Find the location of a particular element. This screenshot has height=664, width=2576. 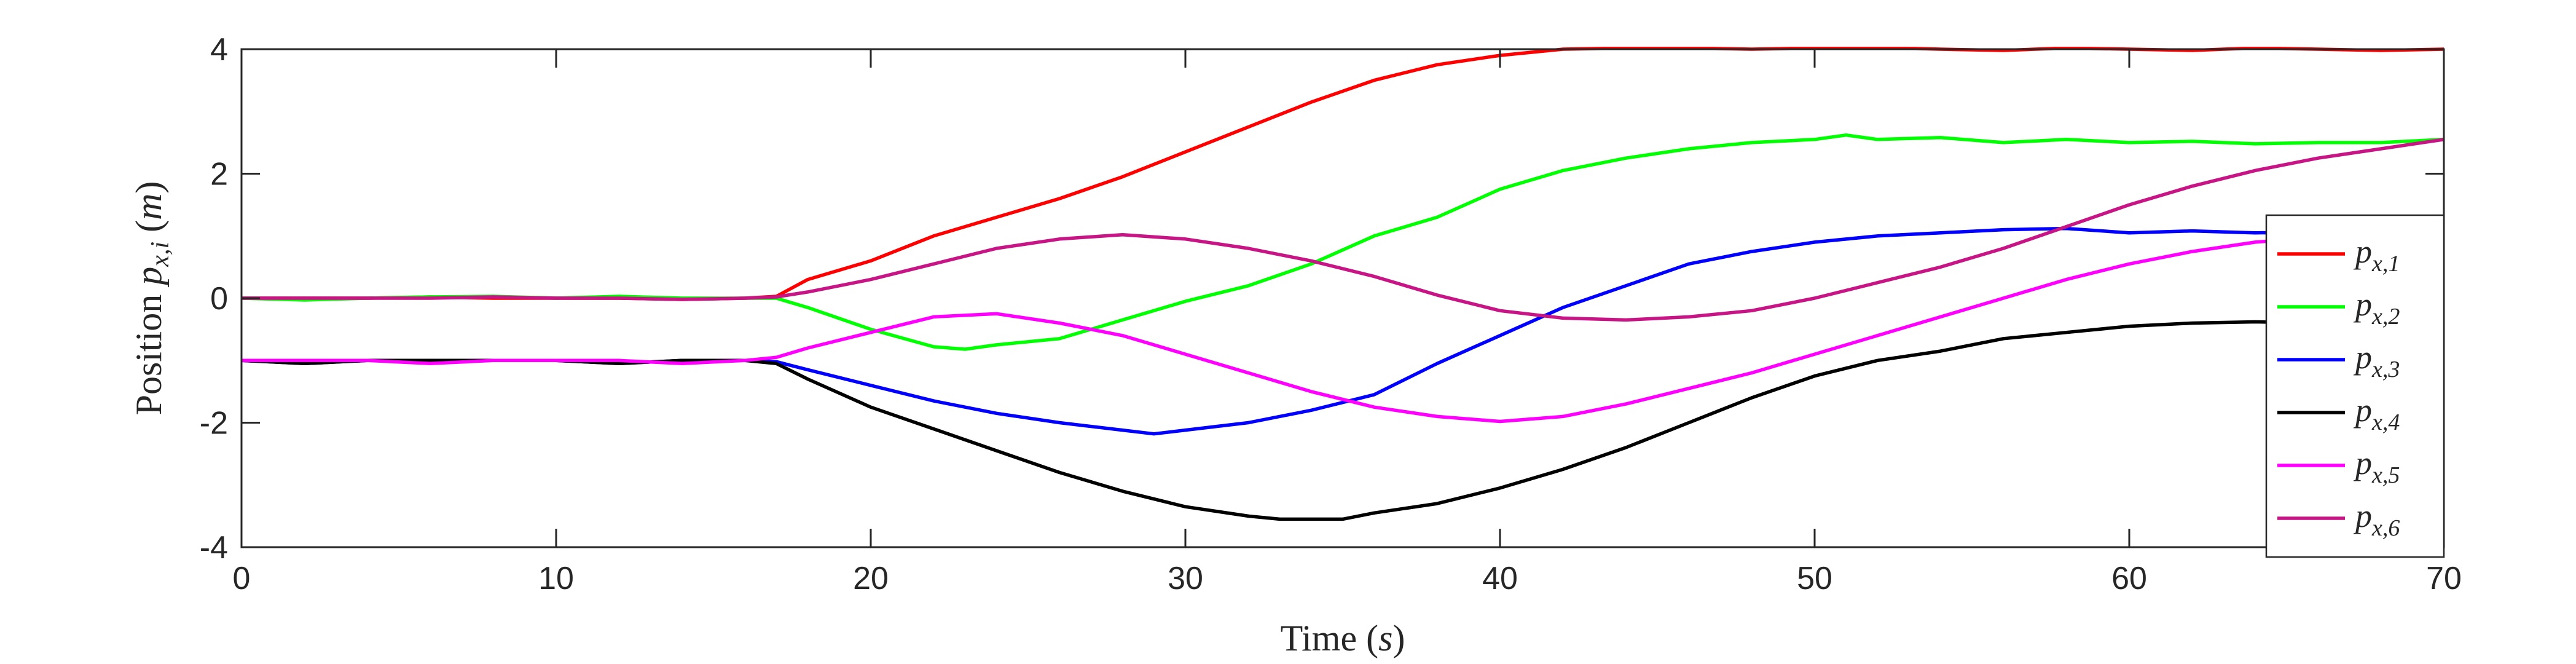

y-tick-label: 2 is located at coordinates (219, 174).